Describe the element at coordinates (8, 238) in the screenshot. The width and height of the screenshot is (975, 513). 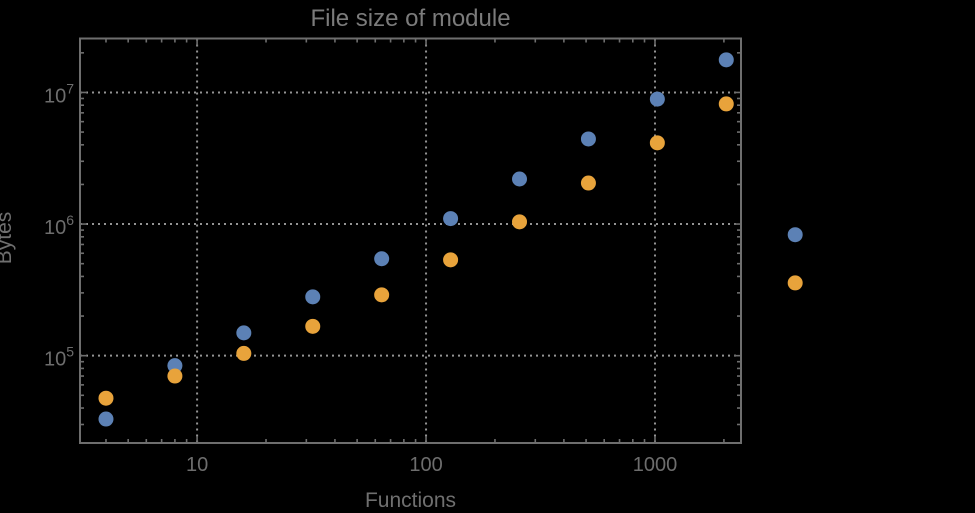
I see `y-axis-label: Bytes` at that location.